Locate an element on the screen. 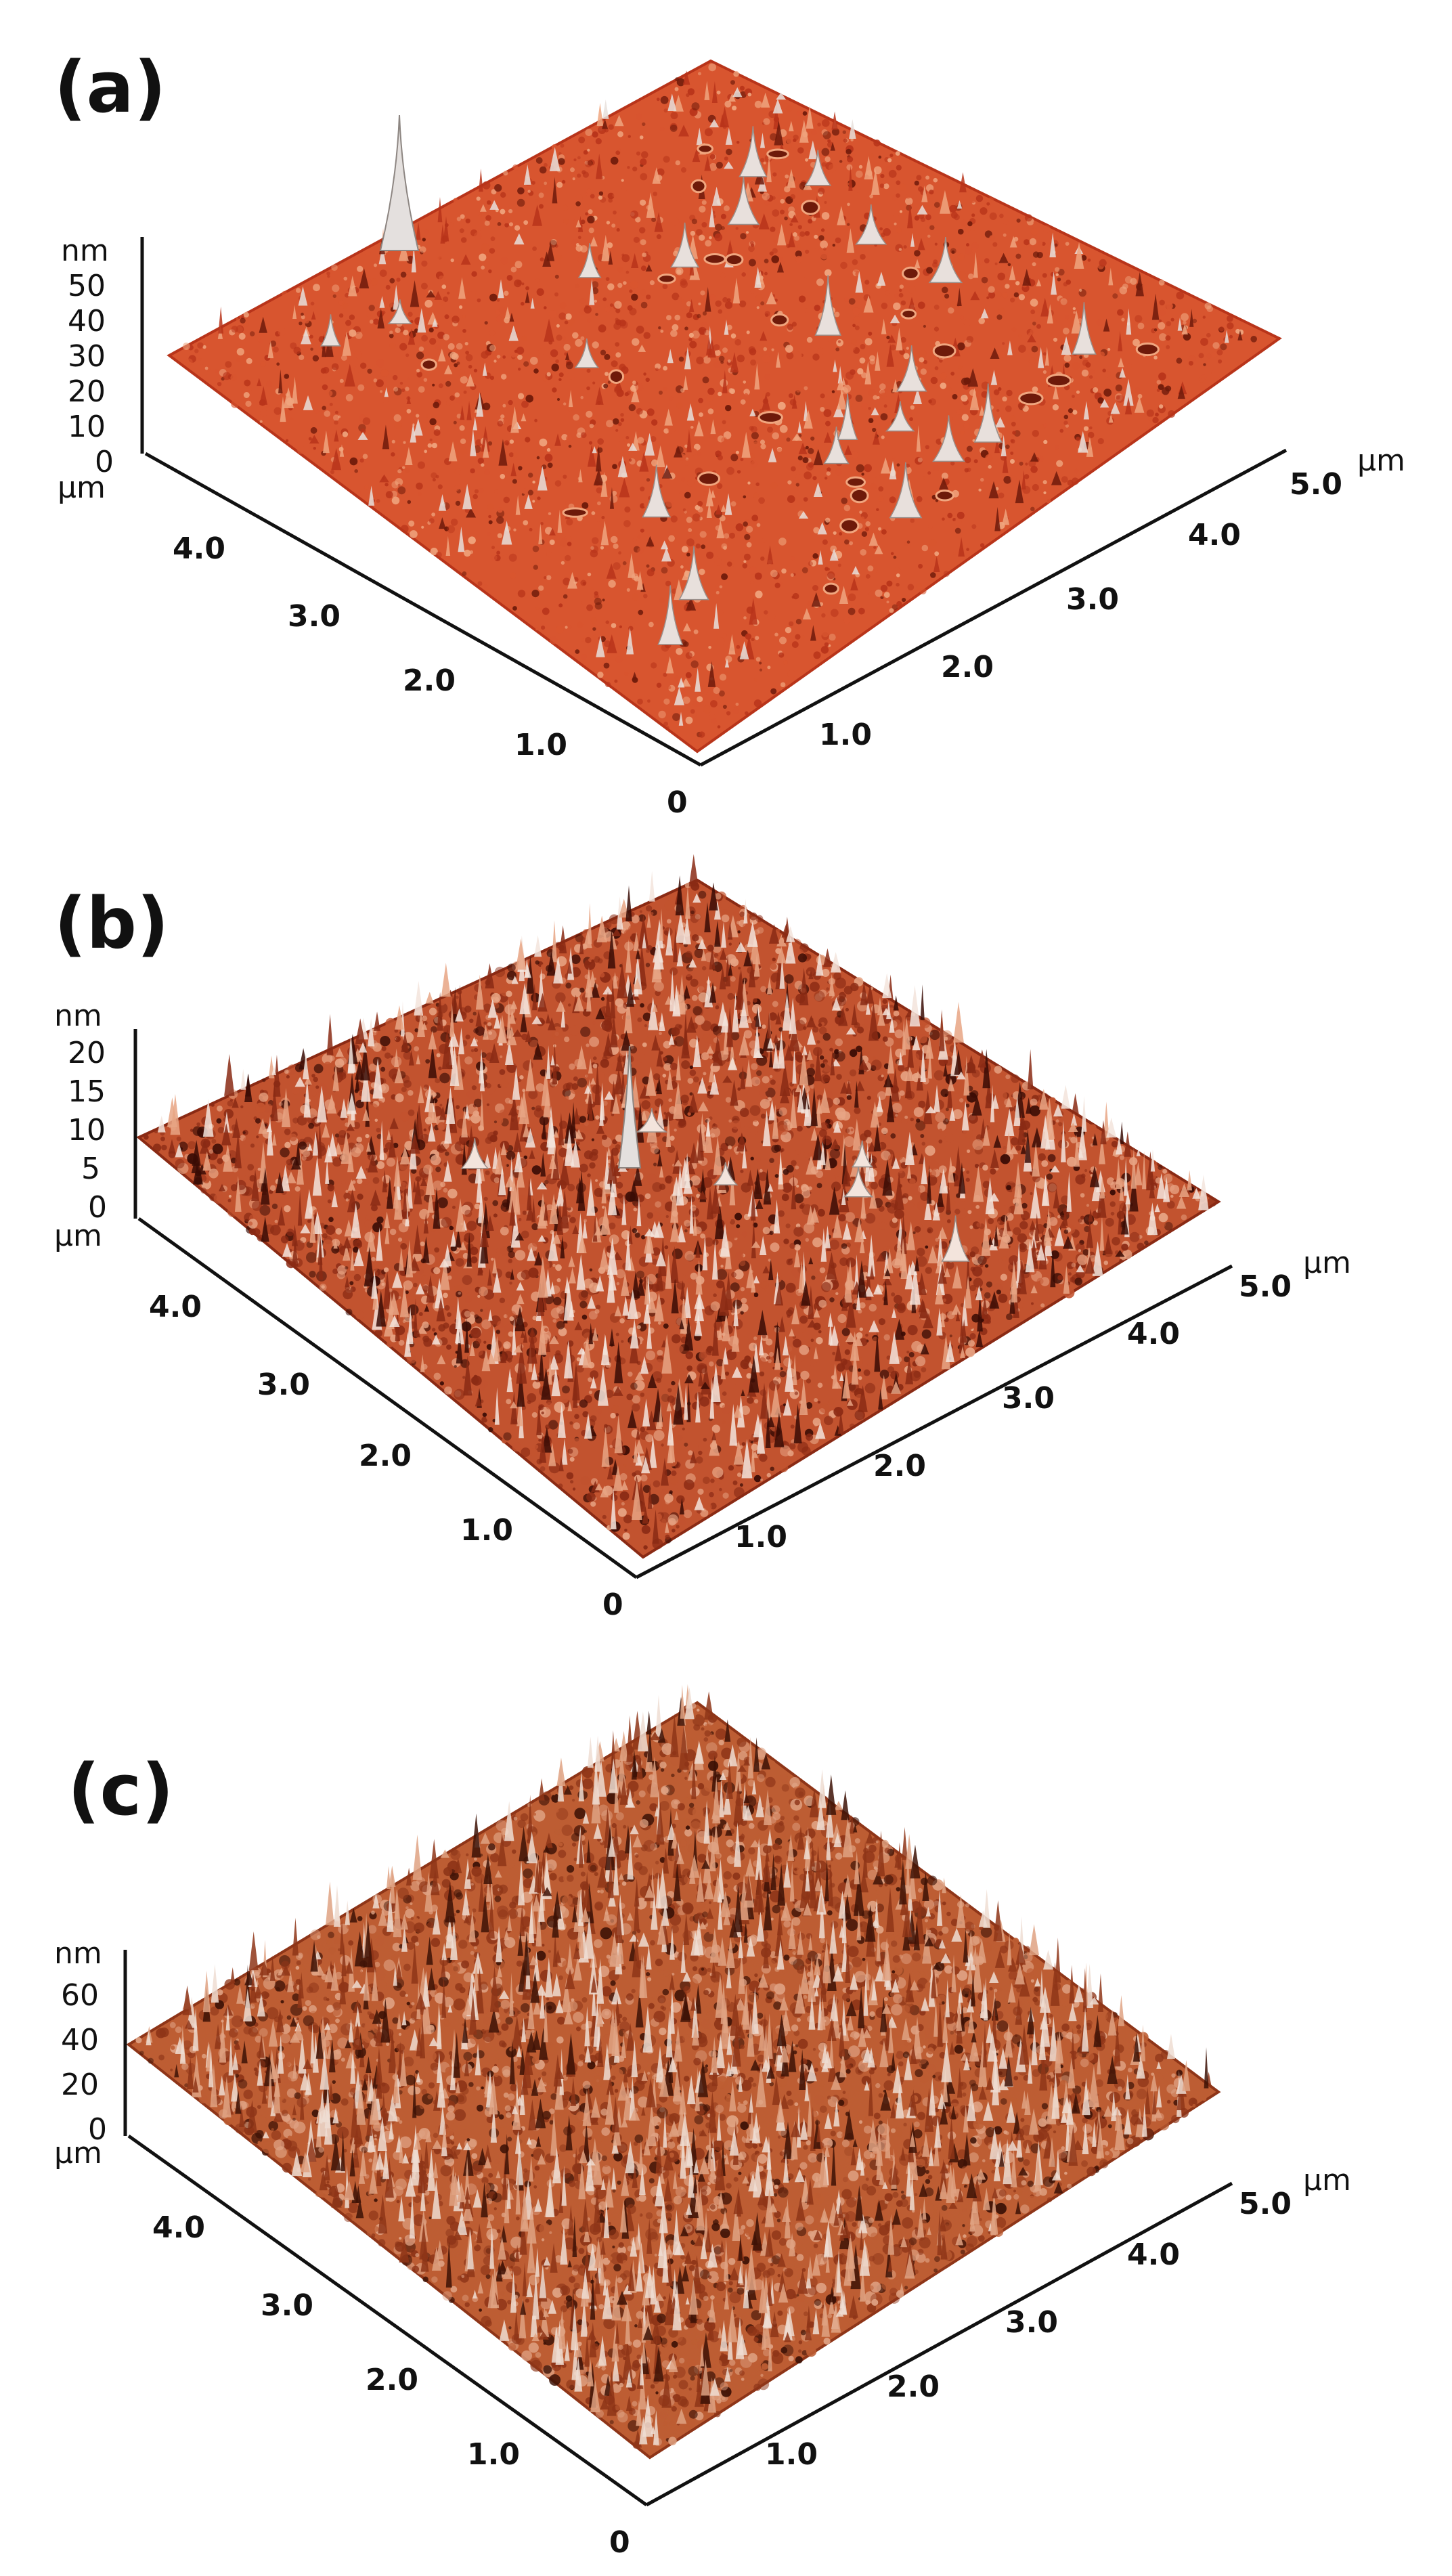 The width and height of the screenshot is (1452, 2576). z-tick: 15 is located at coordinates (87, 1091).